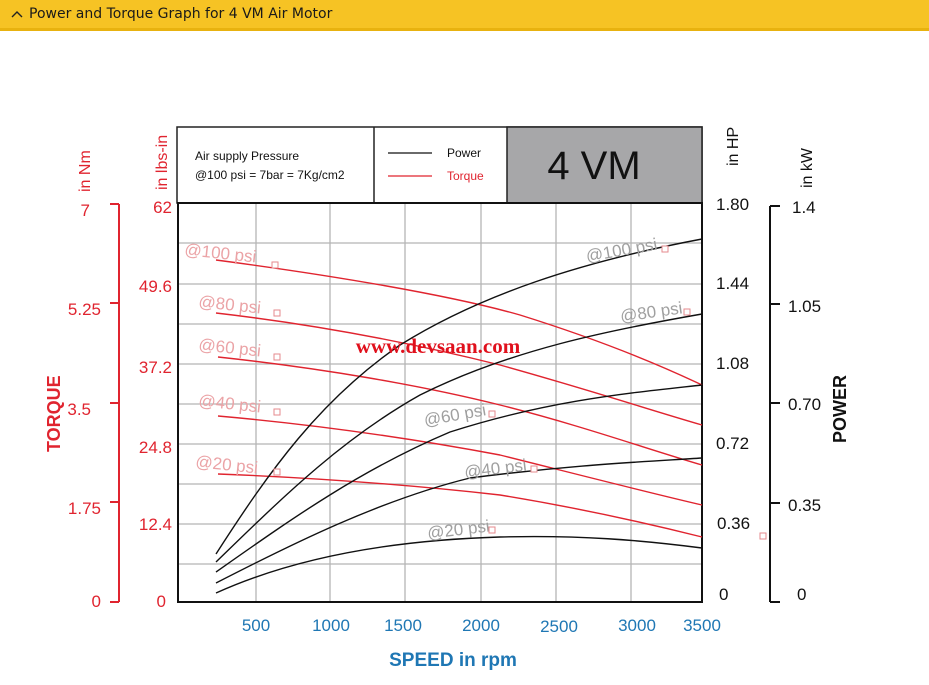 This screenshot has height=685, width=929. Describe the element at coordinates (732, 443) in the screenshot. I see `hp-tick-0.72: 0.72` at that location.